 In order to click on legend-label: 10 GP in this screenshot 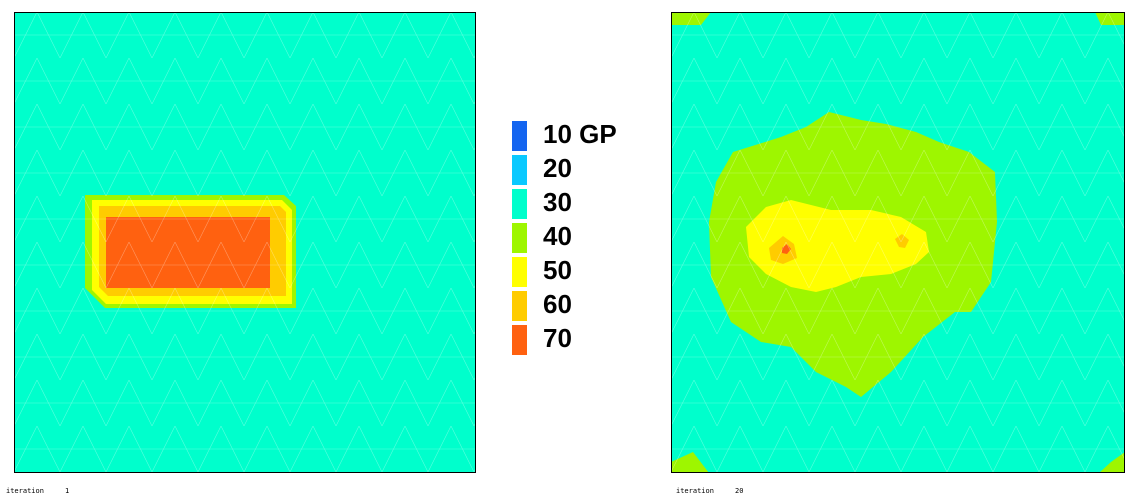, I will do `click(580, 134)`.